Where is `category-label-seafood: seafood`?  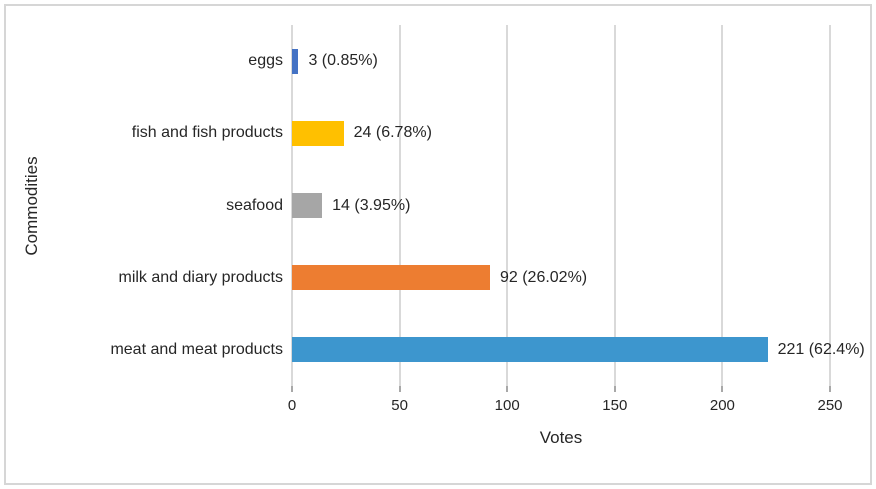 category-label-seafood: seafood is located at coordinates (254, 205).